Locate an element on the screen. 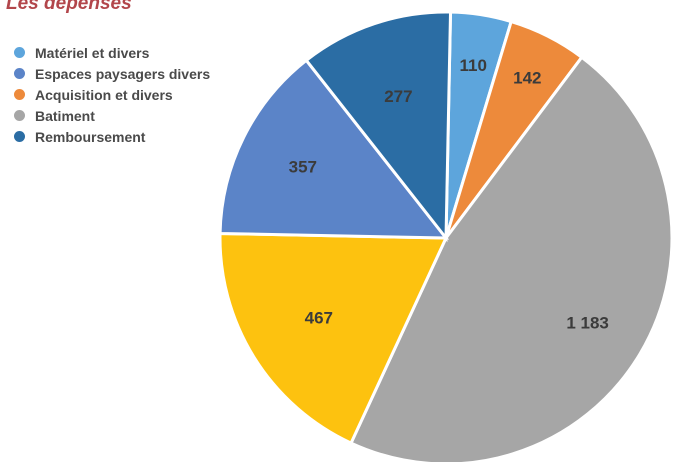 The width and height of the screenshot is (686, 462). slice-value-label: 1 183 is located at coordinates (587, 323).